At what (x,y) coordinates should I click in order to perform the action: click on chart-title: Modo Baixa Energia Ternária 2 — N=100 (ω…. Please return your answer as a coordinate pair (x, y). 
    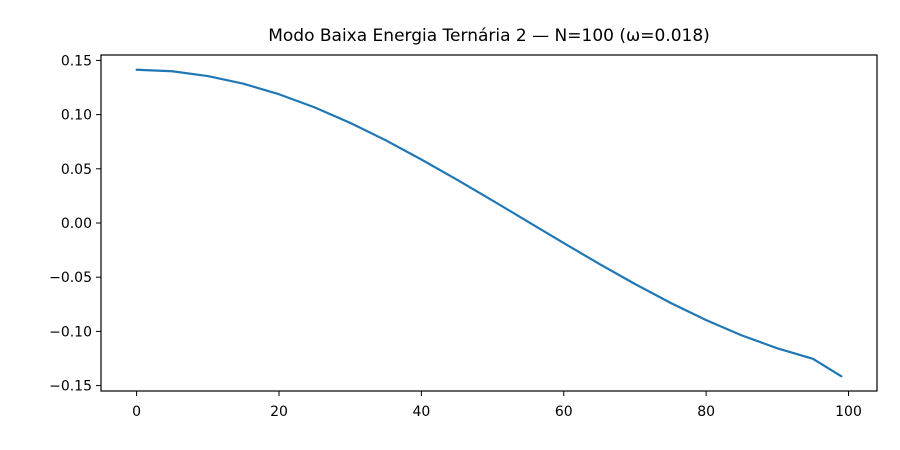
    Looking at the image, I should click on (489, 36).